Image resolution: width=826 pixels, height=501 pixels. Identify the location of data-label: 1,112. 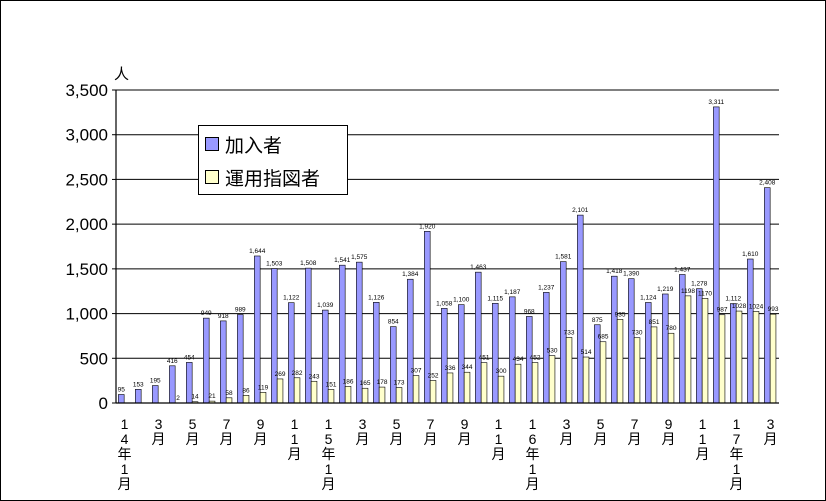
(733, 299).